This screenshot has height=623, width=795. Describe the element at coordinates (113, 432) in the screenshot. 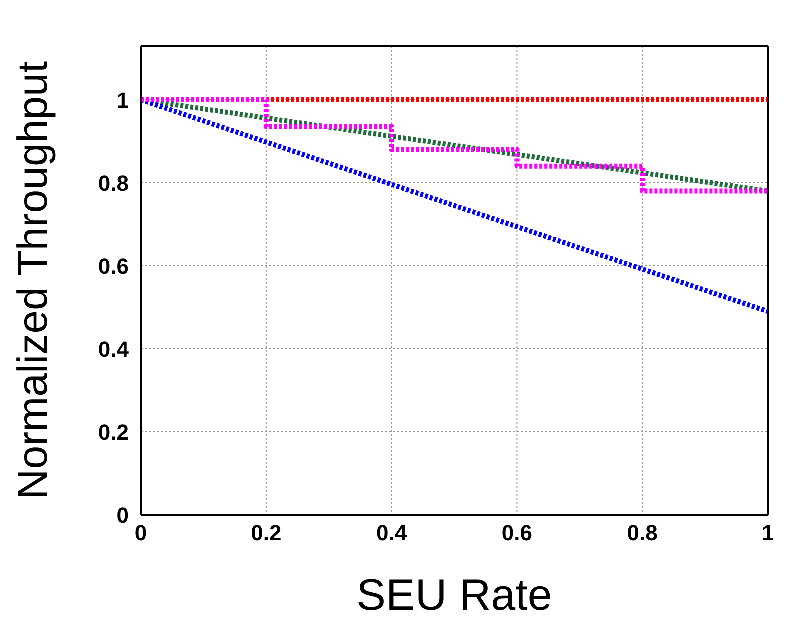

I see `y-tick-label: 0.2` at that location.